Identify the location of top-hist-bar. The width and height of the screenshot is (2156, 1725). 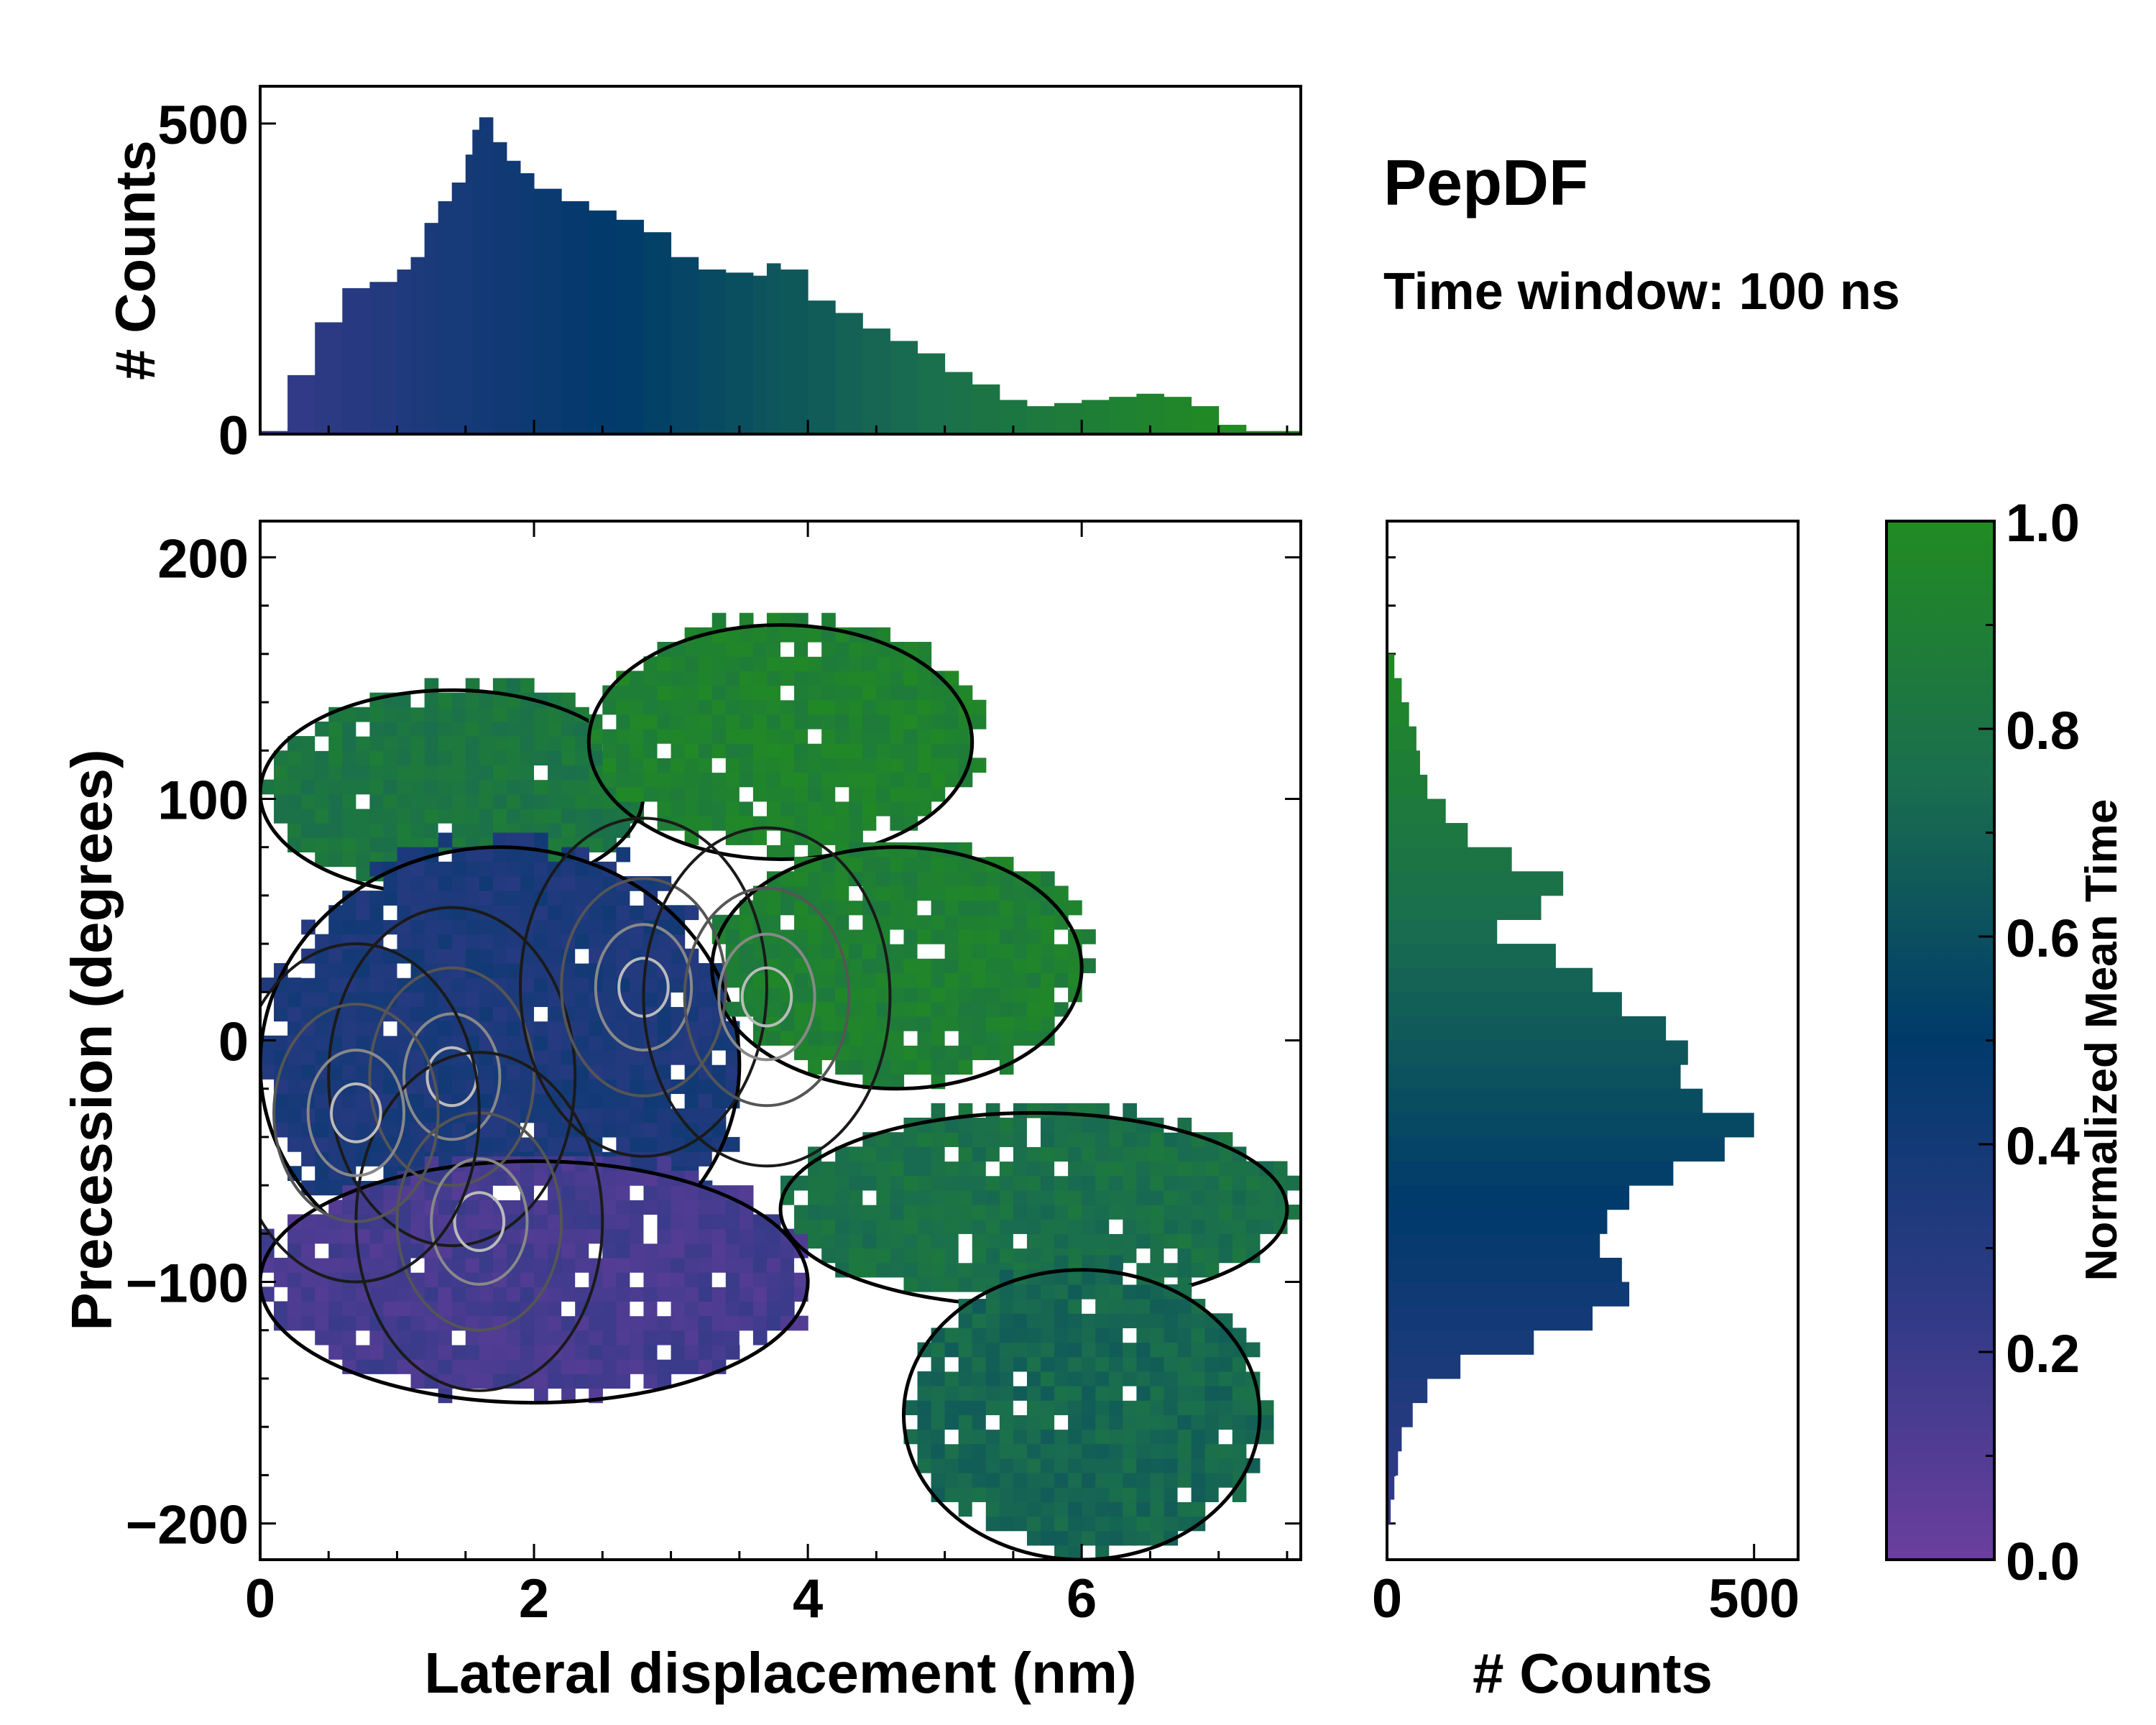
(384, 358).